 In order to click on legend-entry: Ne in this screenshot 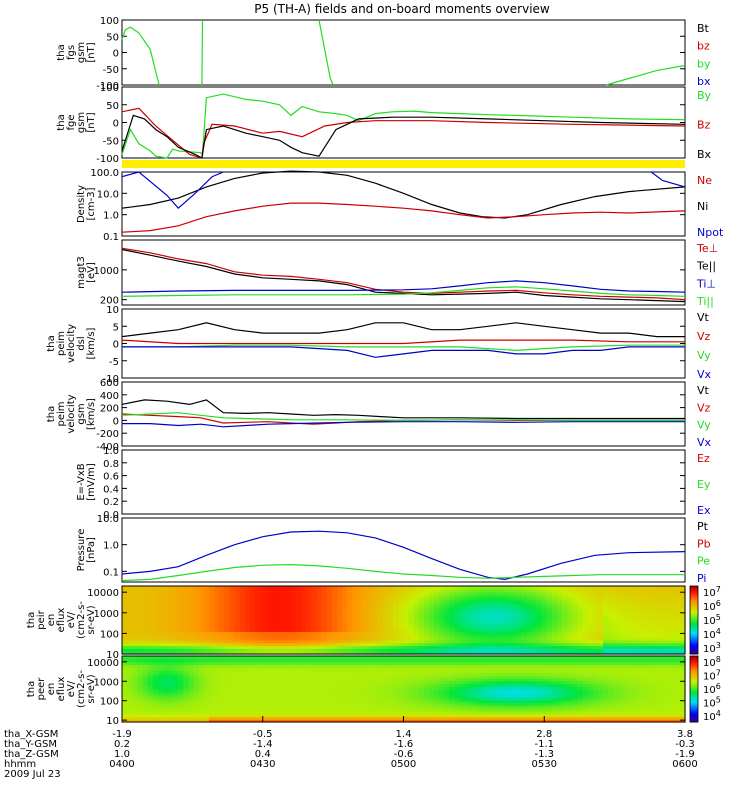, I will do `click(704, 180)`.